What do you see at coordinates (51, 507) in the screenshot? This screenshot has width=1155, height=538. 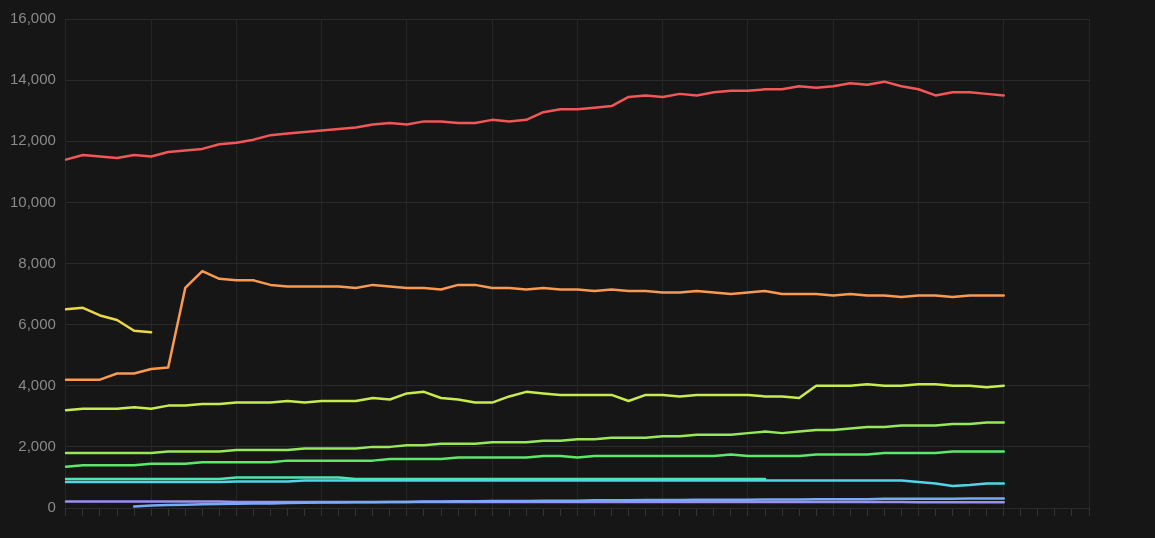 I see `y-tick-label: 0` at bounding box center [51, 507].